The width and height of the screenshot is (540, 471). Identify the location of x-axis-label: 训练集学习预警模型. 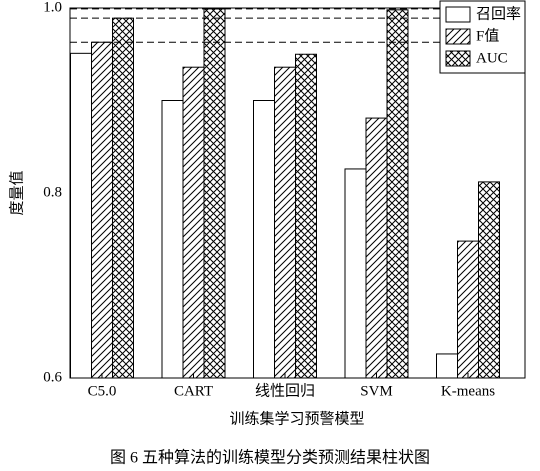
(296, 418).